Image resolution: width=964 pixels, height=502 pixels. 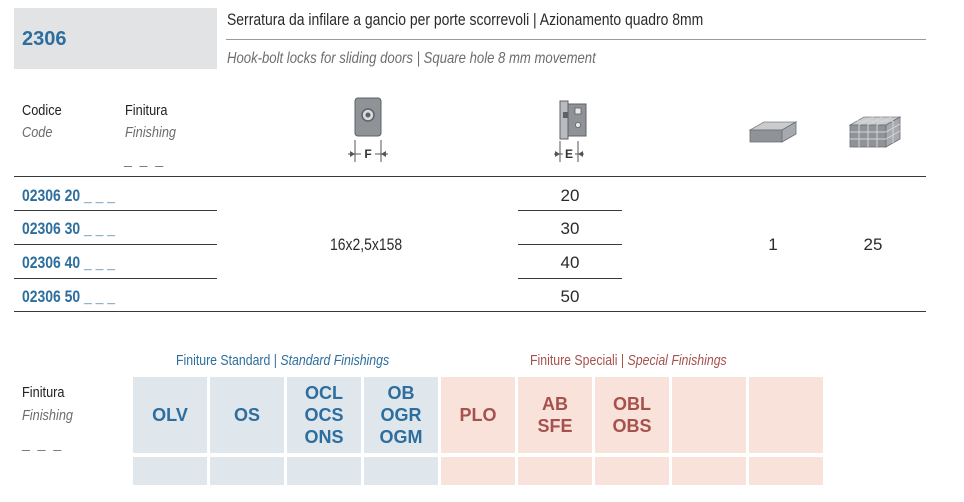 What do you see at coordinates (401, 415) in the screenshot?
I see `finish-cell-standard: OB OGR OGM` at bounding box center [401, 415].